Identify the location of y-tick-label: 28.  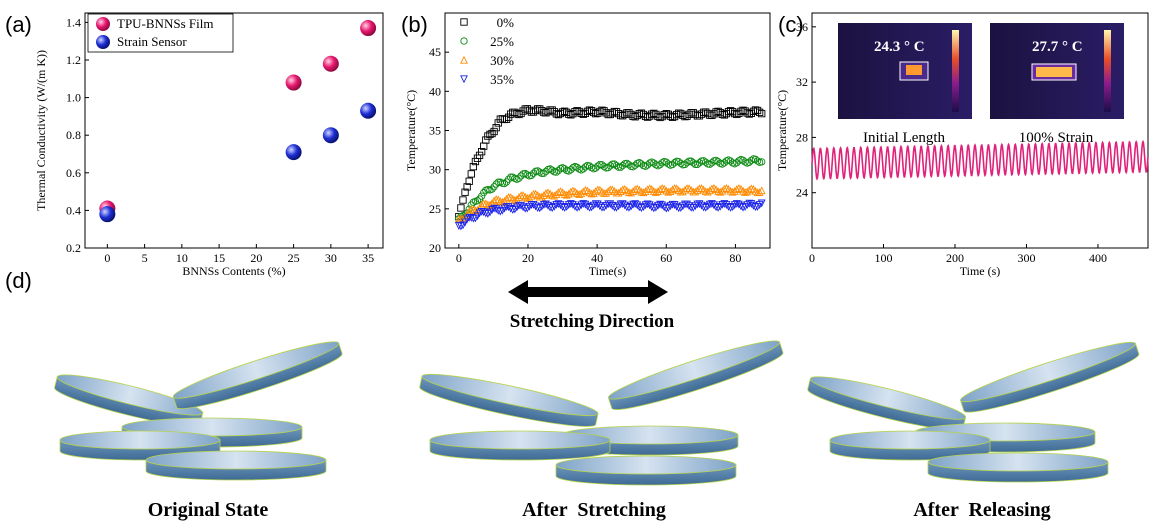
(802, 137).